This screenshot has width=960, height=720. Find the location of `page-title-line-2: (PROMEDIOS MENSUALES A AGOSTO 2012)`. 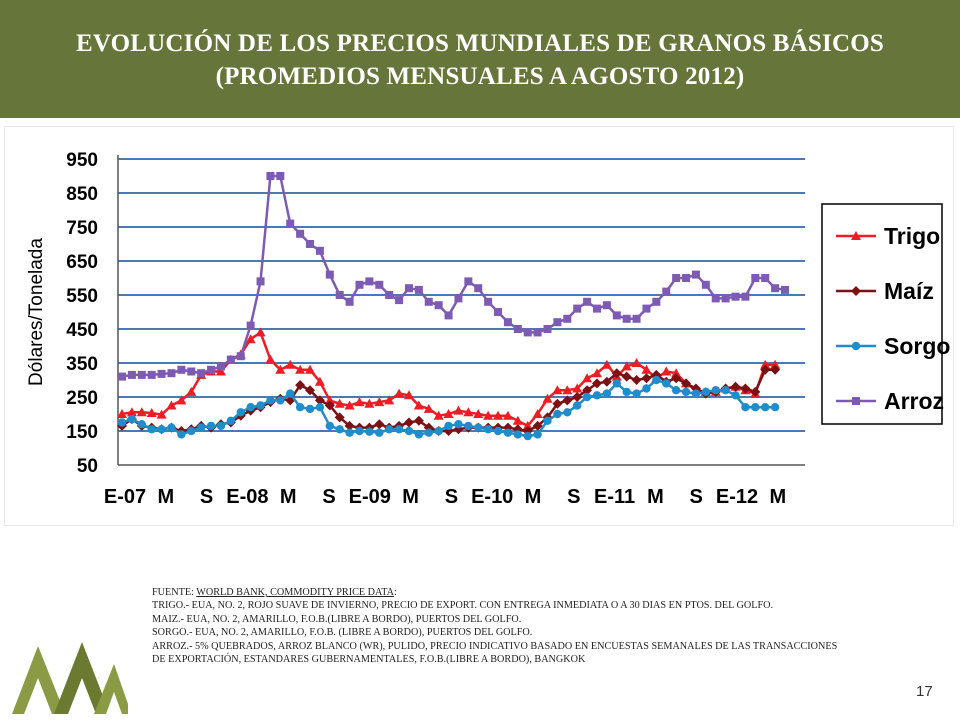

page-title-line-2: (PROMEDIOS MENSUALES A AGOSTO 2012) is located at coordinates (480, 76).